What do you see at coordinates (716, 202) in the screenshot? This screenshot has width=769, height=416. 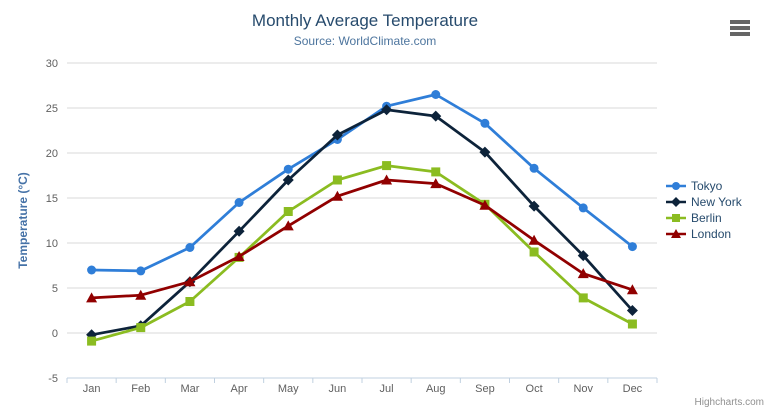 I see `legend-label-new-york: New York` at bounding box center [716, 202].